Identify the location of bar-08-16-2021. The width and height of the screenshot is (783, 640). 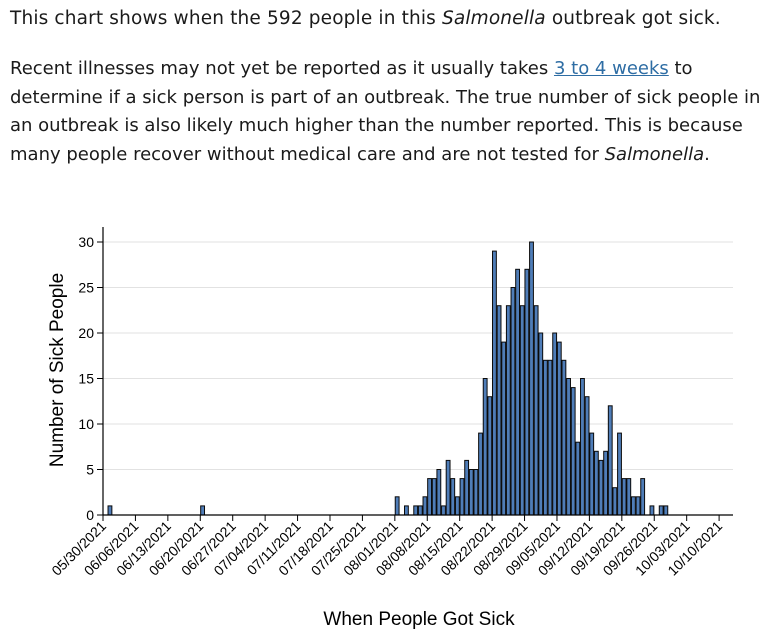
(467, 487).